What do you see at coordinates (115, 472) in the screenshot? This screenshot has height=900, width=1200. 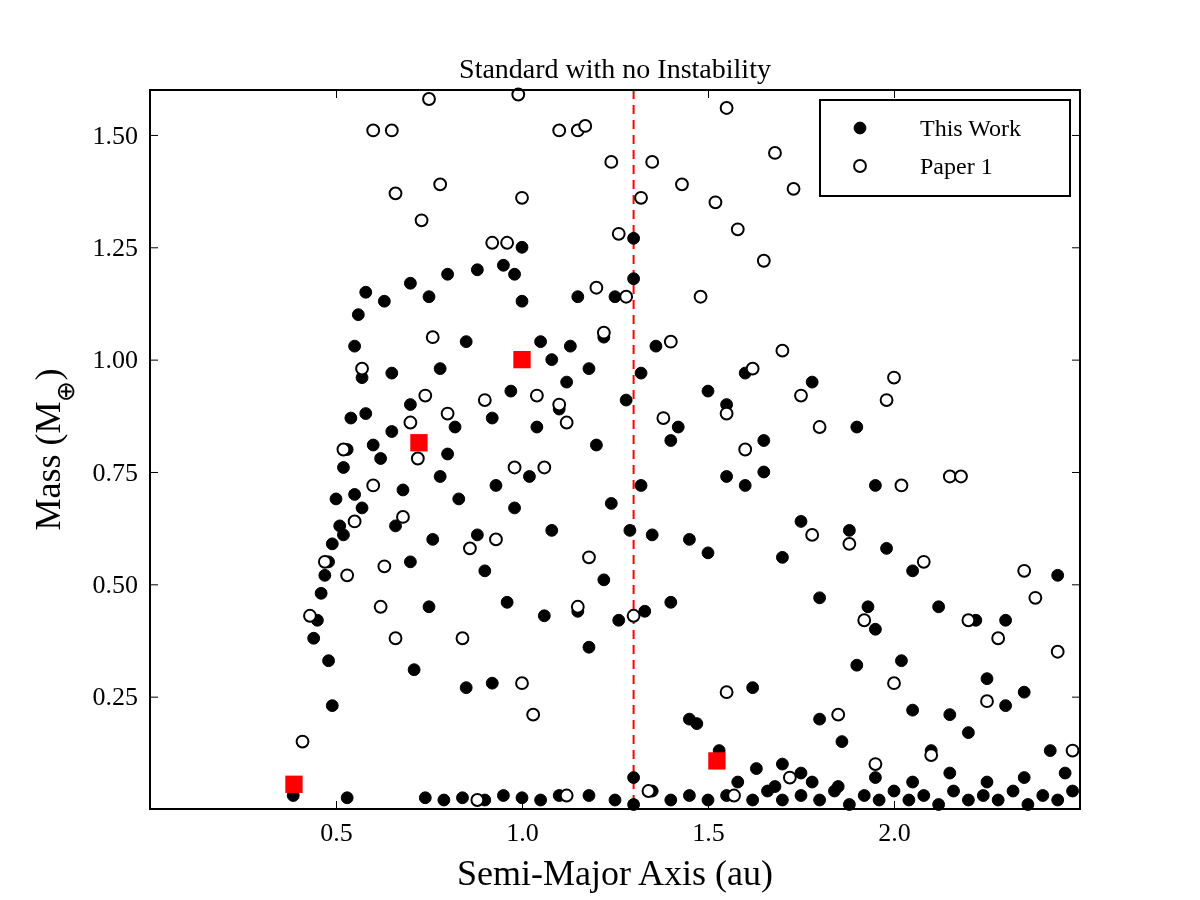 I see `y-tick-label: 0.75` at bounding box center [115, 472].